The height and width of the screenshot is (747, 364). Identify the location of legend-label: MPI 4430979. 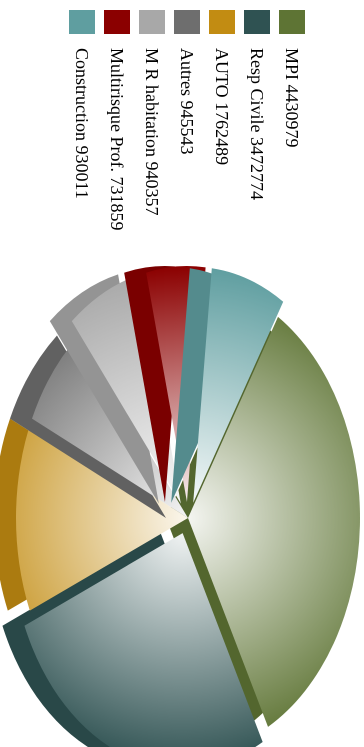
(292, 98).